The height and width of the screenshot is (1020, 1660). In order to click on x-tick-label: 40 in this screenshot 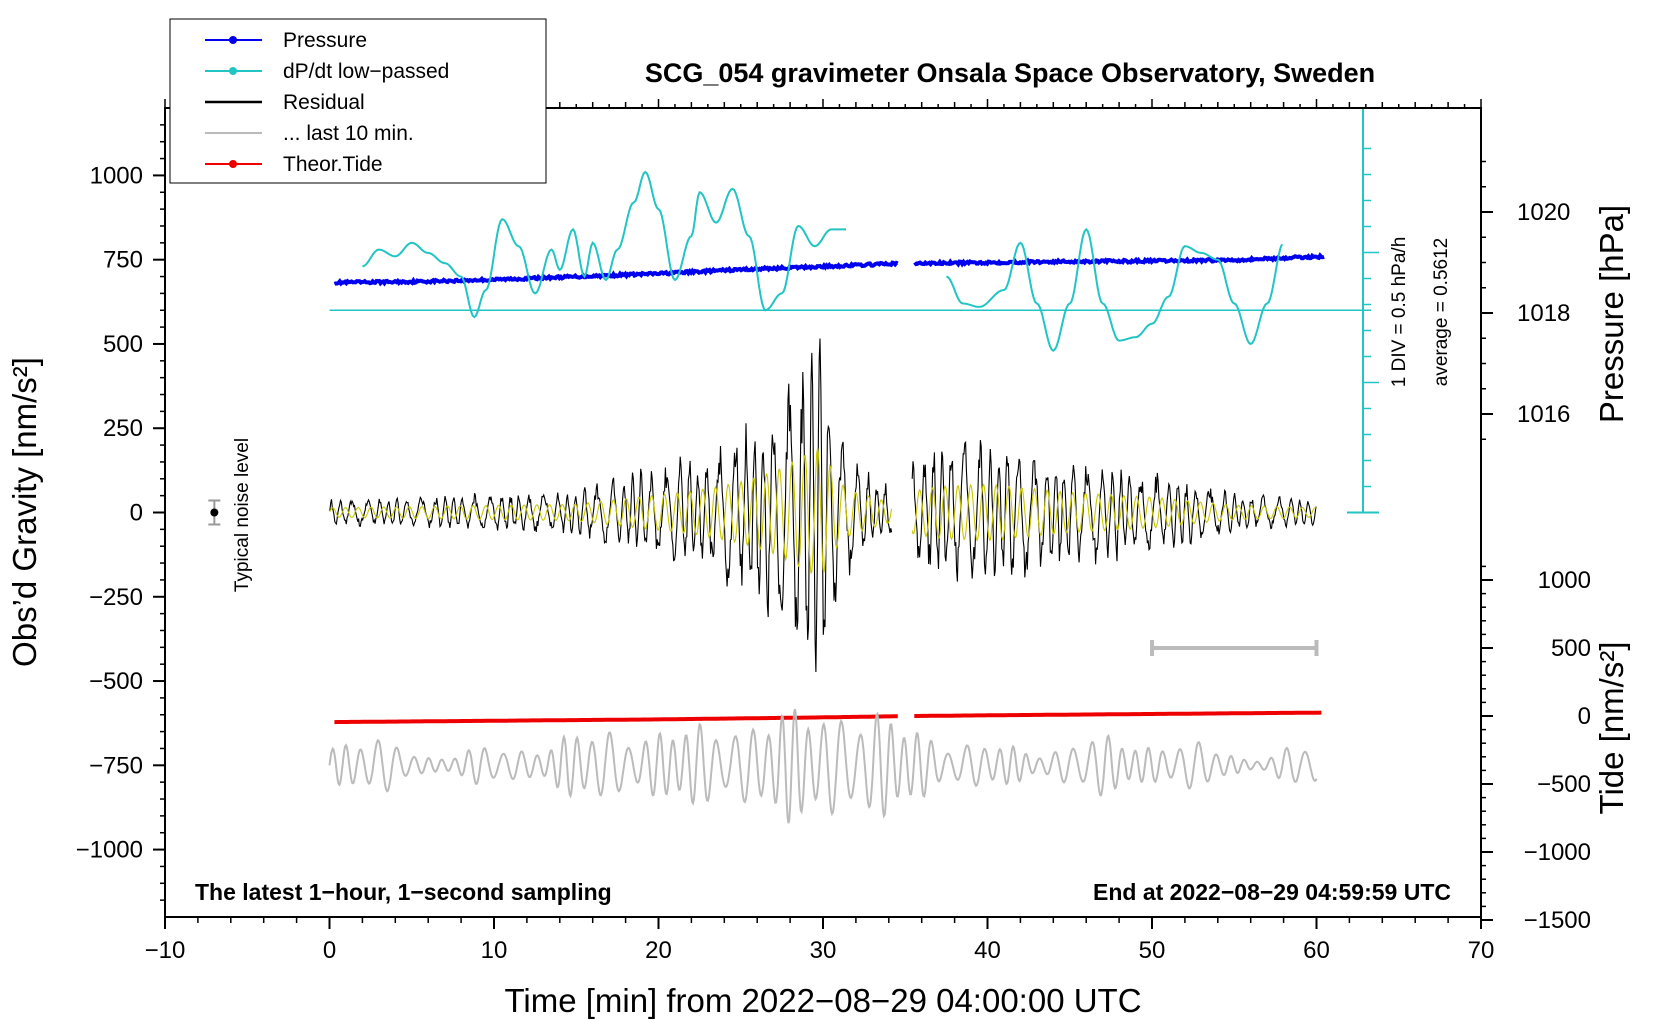, I will do `click(987, 950)`.